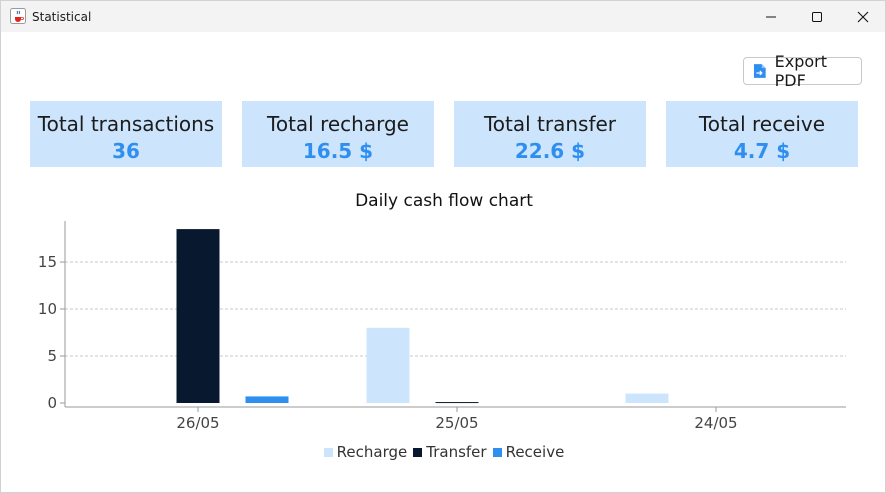  I want to click on maximize-button, so click(817, 16).